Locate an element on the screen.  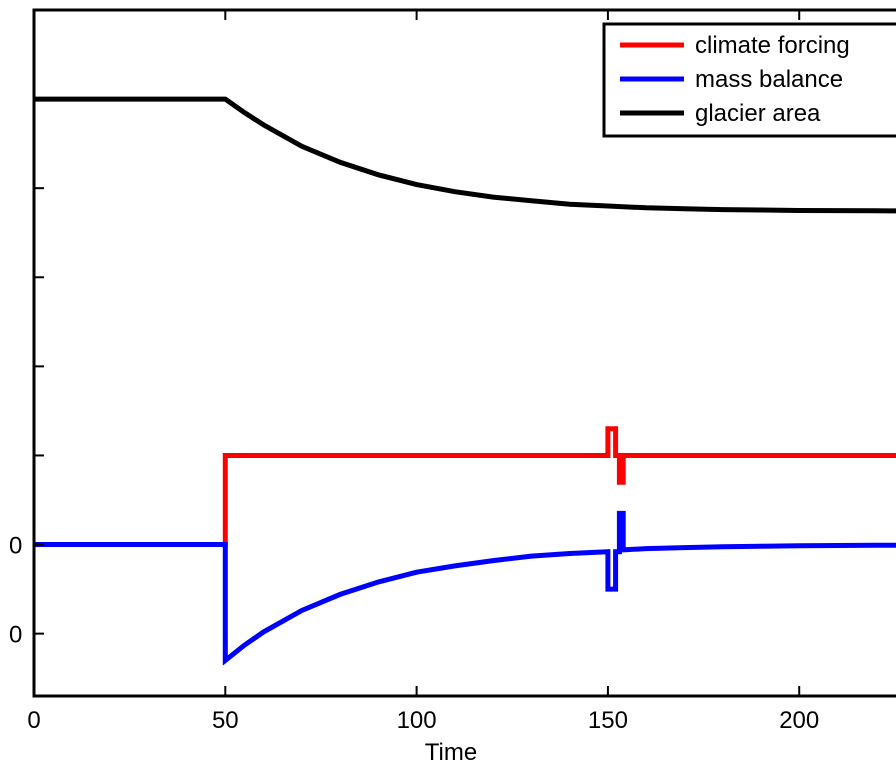
legend-label-climate-forcing: climate forcing is located at coordinates (772, 45).